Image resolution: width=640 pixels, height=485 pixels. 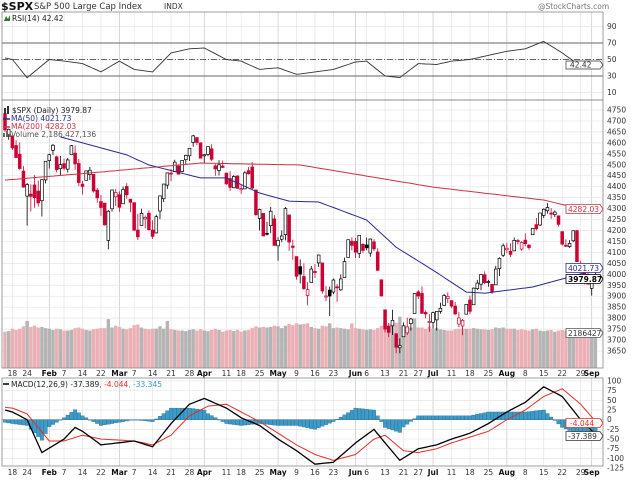 I want to click on date-label-bottom: 8, so click(x=525, y=472).